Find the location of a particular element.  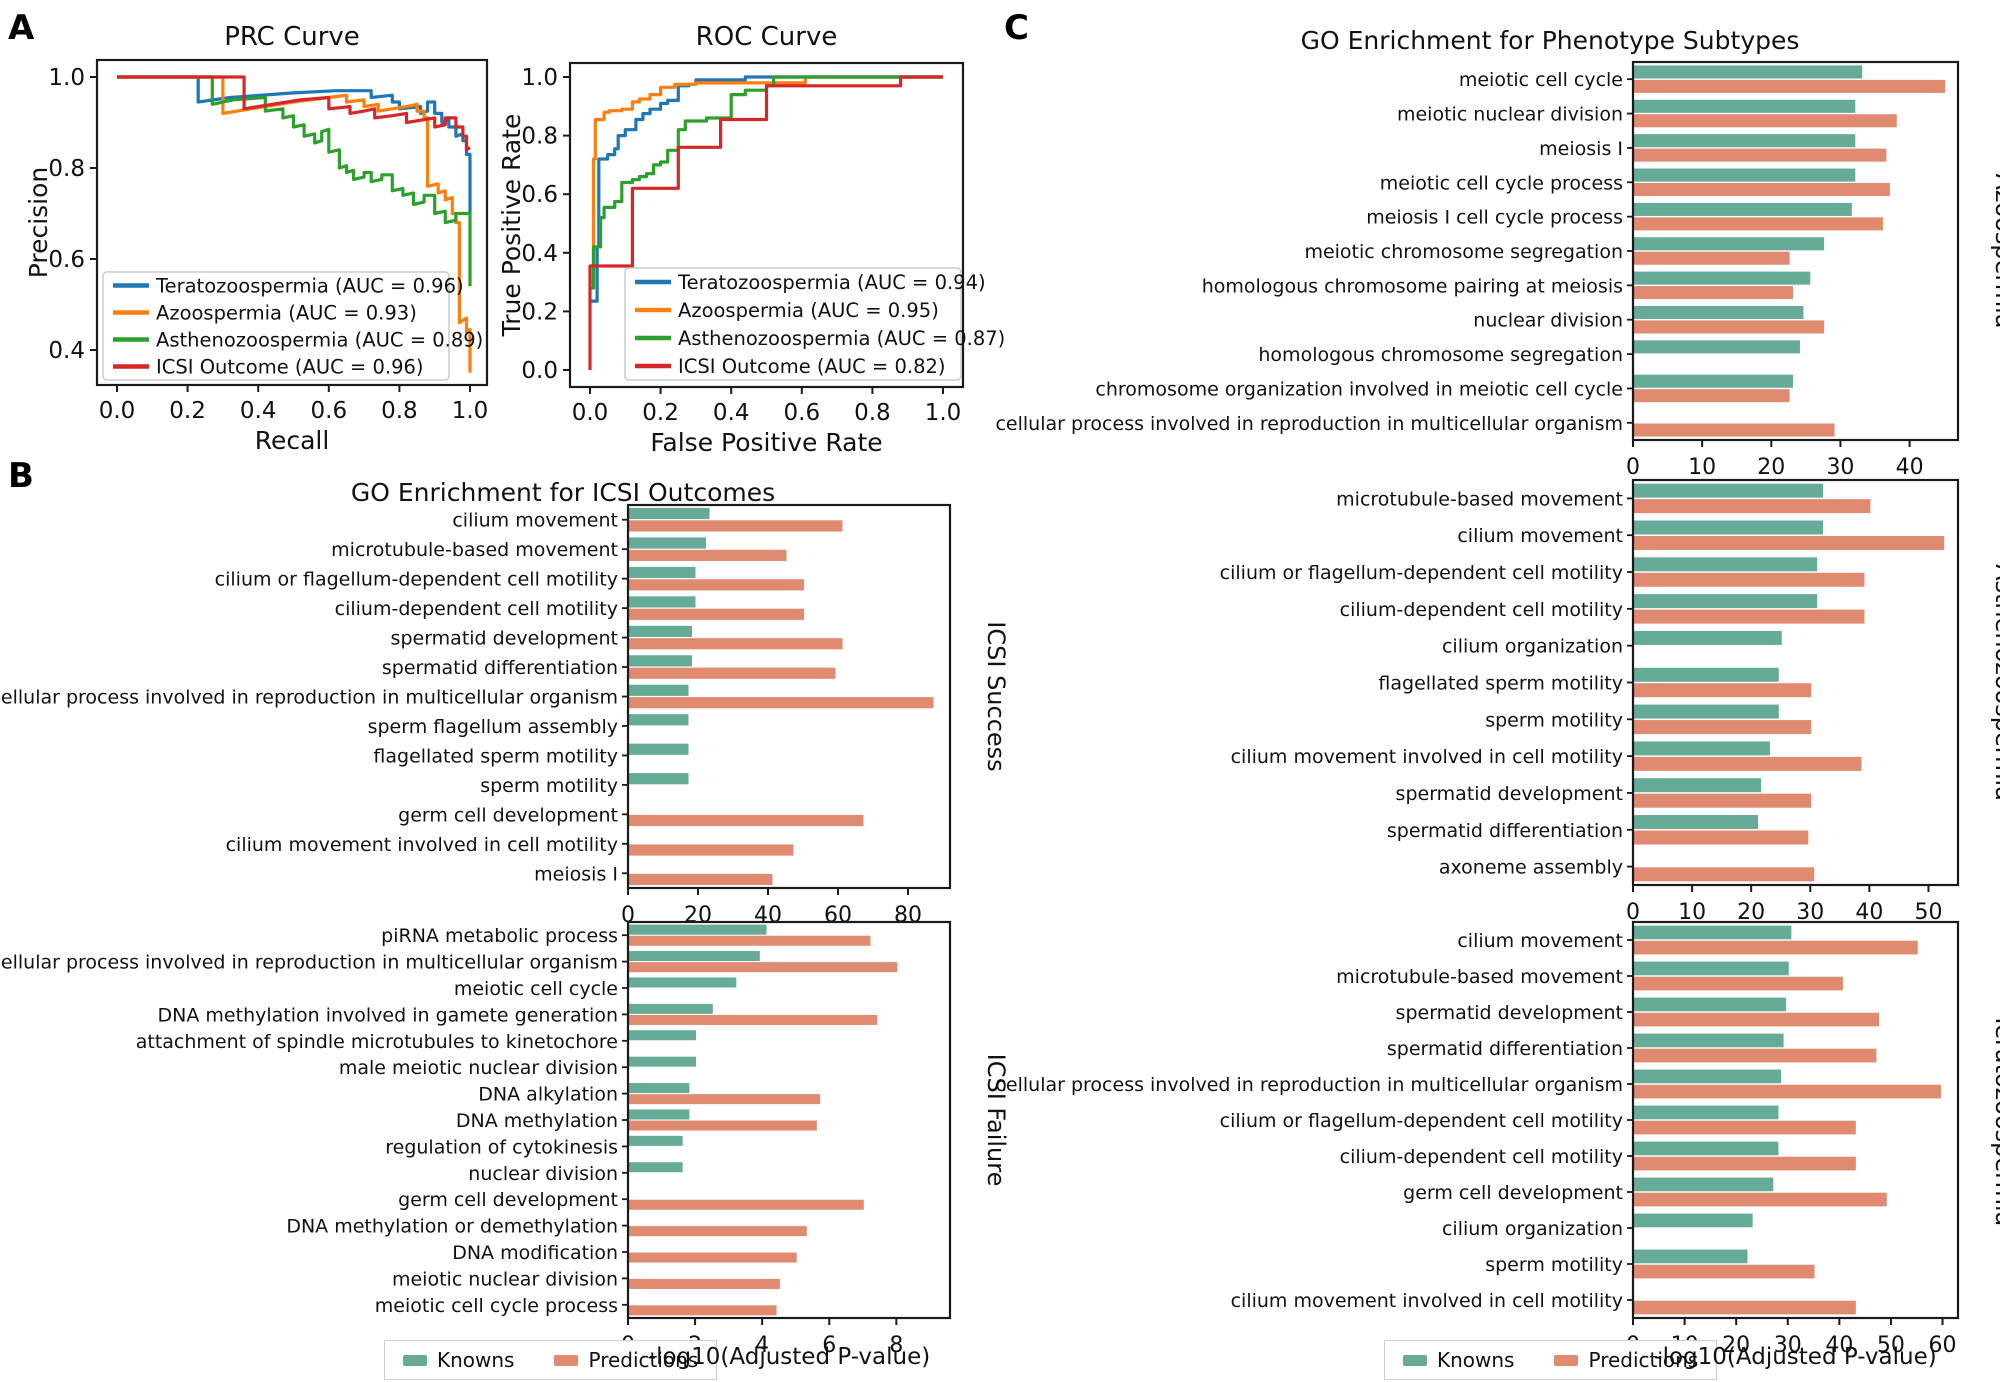

y-tick-label: 0.8 is located at coordinates (66, 169).